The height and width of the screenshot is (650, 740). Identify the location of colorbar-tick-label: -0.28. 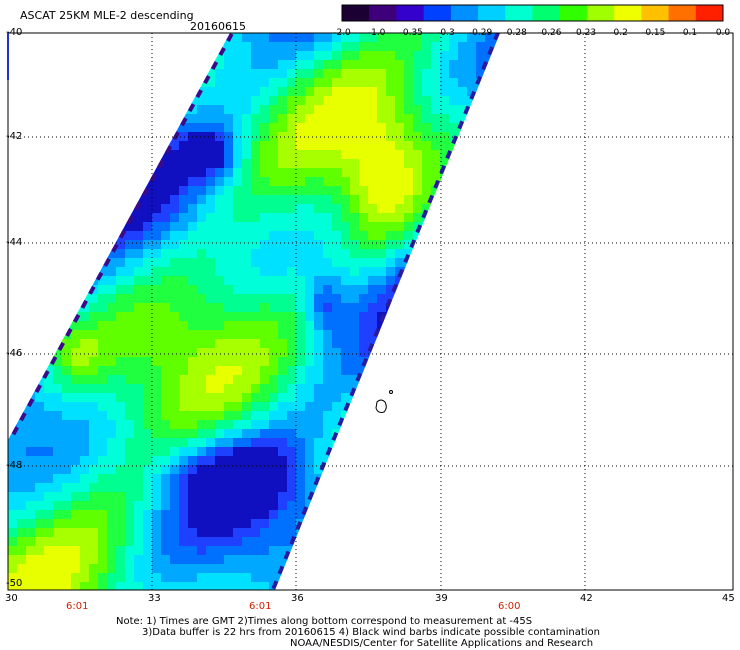
(516, 33).